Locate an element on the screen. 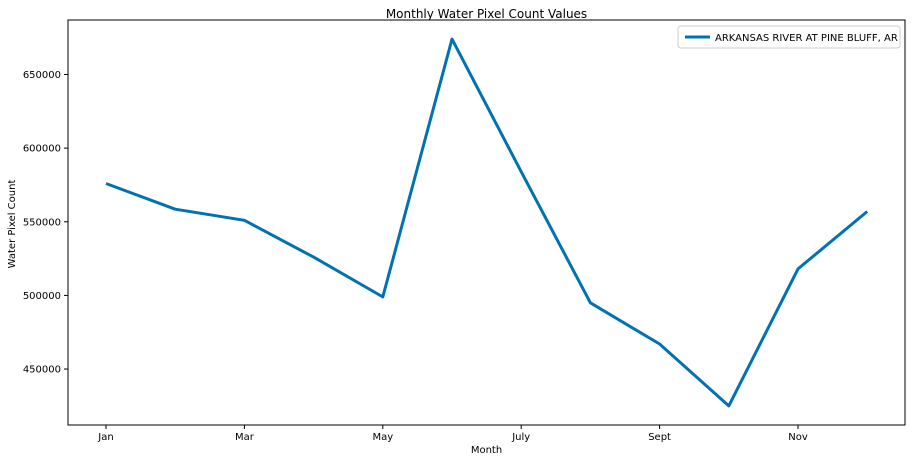 The width and height of the screenshot is (923, 461). x-tick-label: Jan is located at coordinates (105, 437).